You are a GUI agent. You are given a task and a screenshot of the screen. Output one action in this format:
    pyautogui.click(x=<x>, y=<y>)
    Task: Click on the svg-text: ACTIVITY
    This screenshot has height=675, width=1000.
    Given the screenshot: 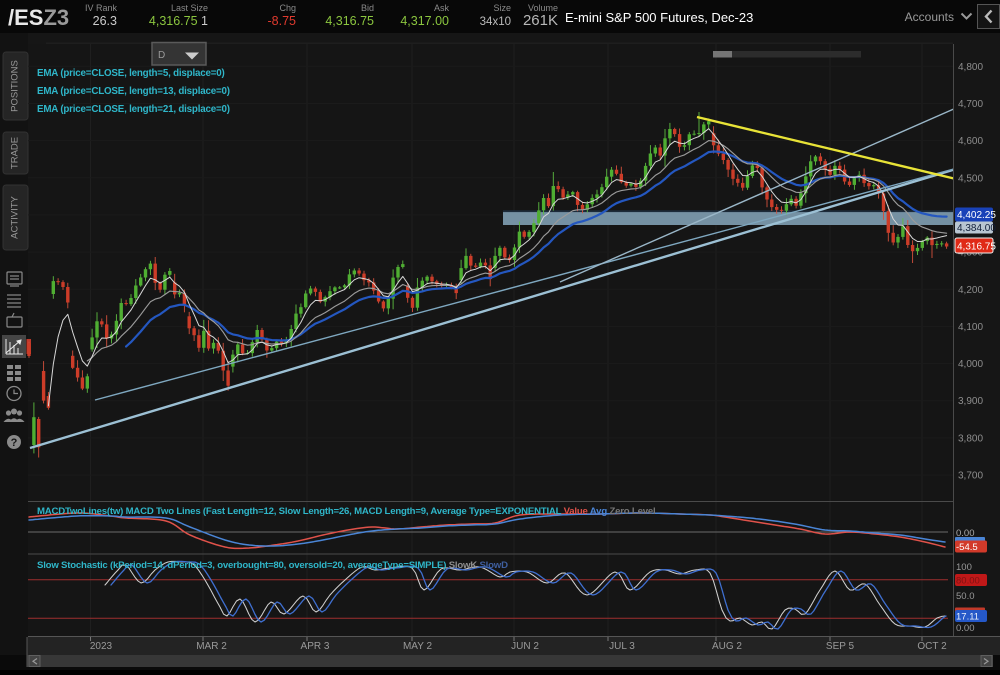 What is the action you would take?
    pyautogui.click(x=15, y=216)
    